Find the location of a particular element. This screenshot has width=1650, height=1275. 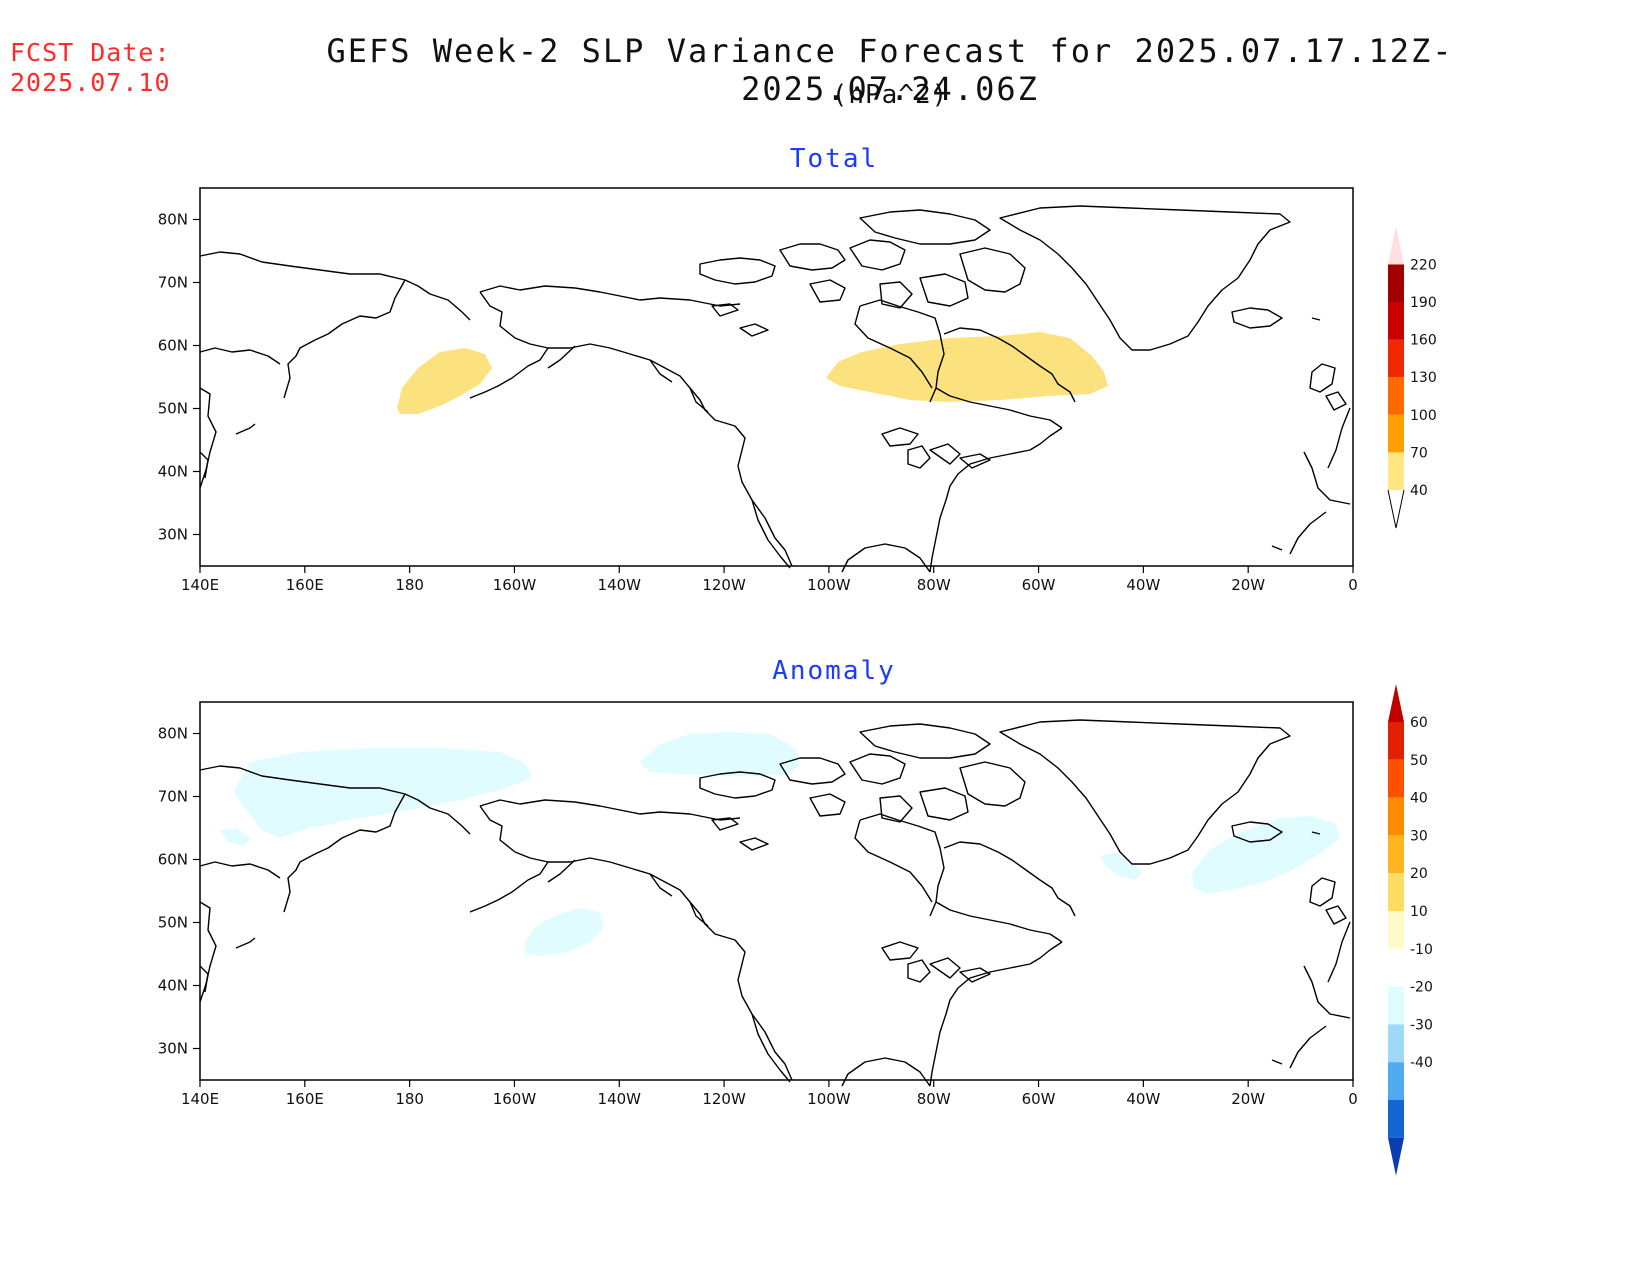

total-shade-hudson-labrador is located at coordinates (967, 367).